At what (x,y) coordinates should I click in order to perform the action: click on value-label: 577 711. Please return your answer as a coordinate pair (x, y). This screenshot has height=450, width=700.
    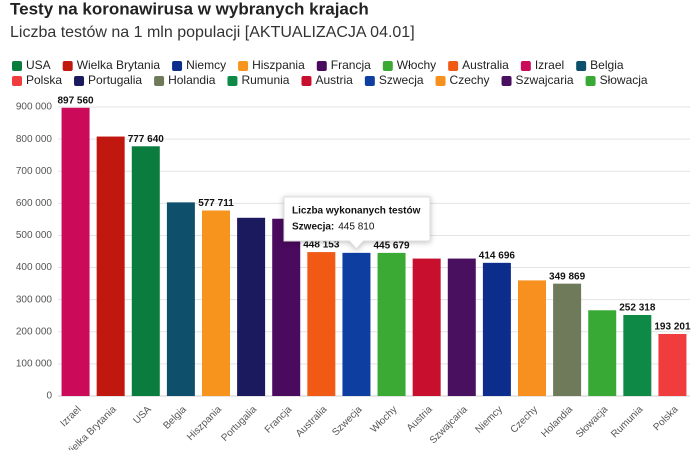
    Looking at the image, I should click on (216, 203).